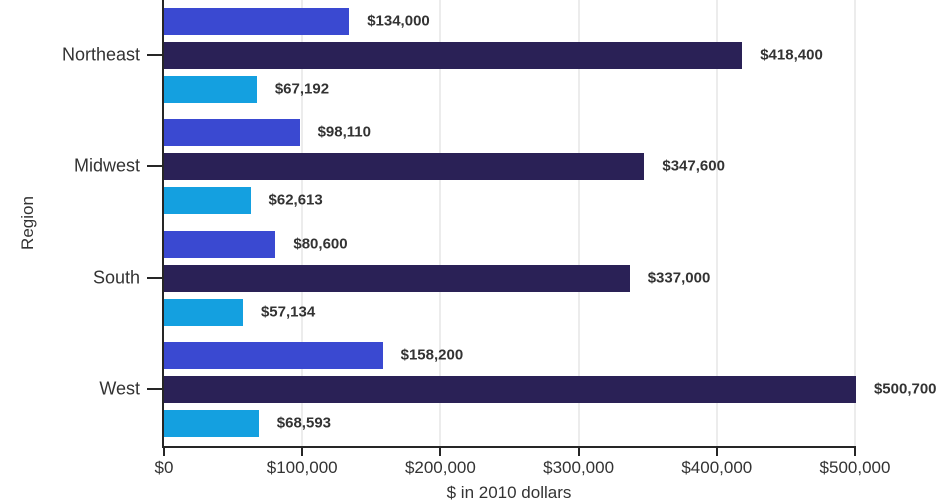 Image resolution: width=950 pixels, height=503 pixels. What do you see at coordinates (320, 244) in the screenshot?
I see `bar-value-label: $80,600` at bounding box center [320, 244].